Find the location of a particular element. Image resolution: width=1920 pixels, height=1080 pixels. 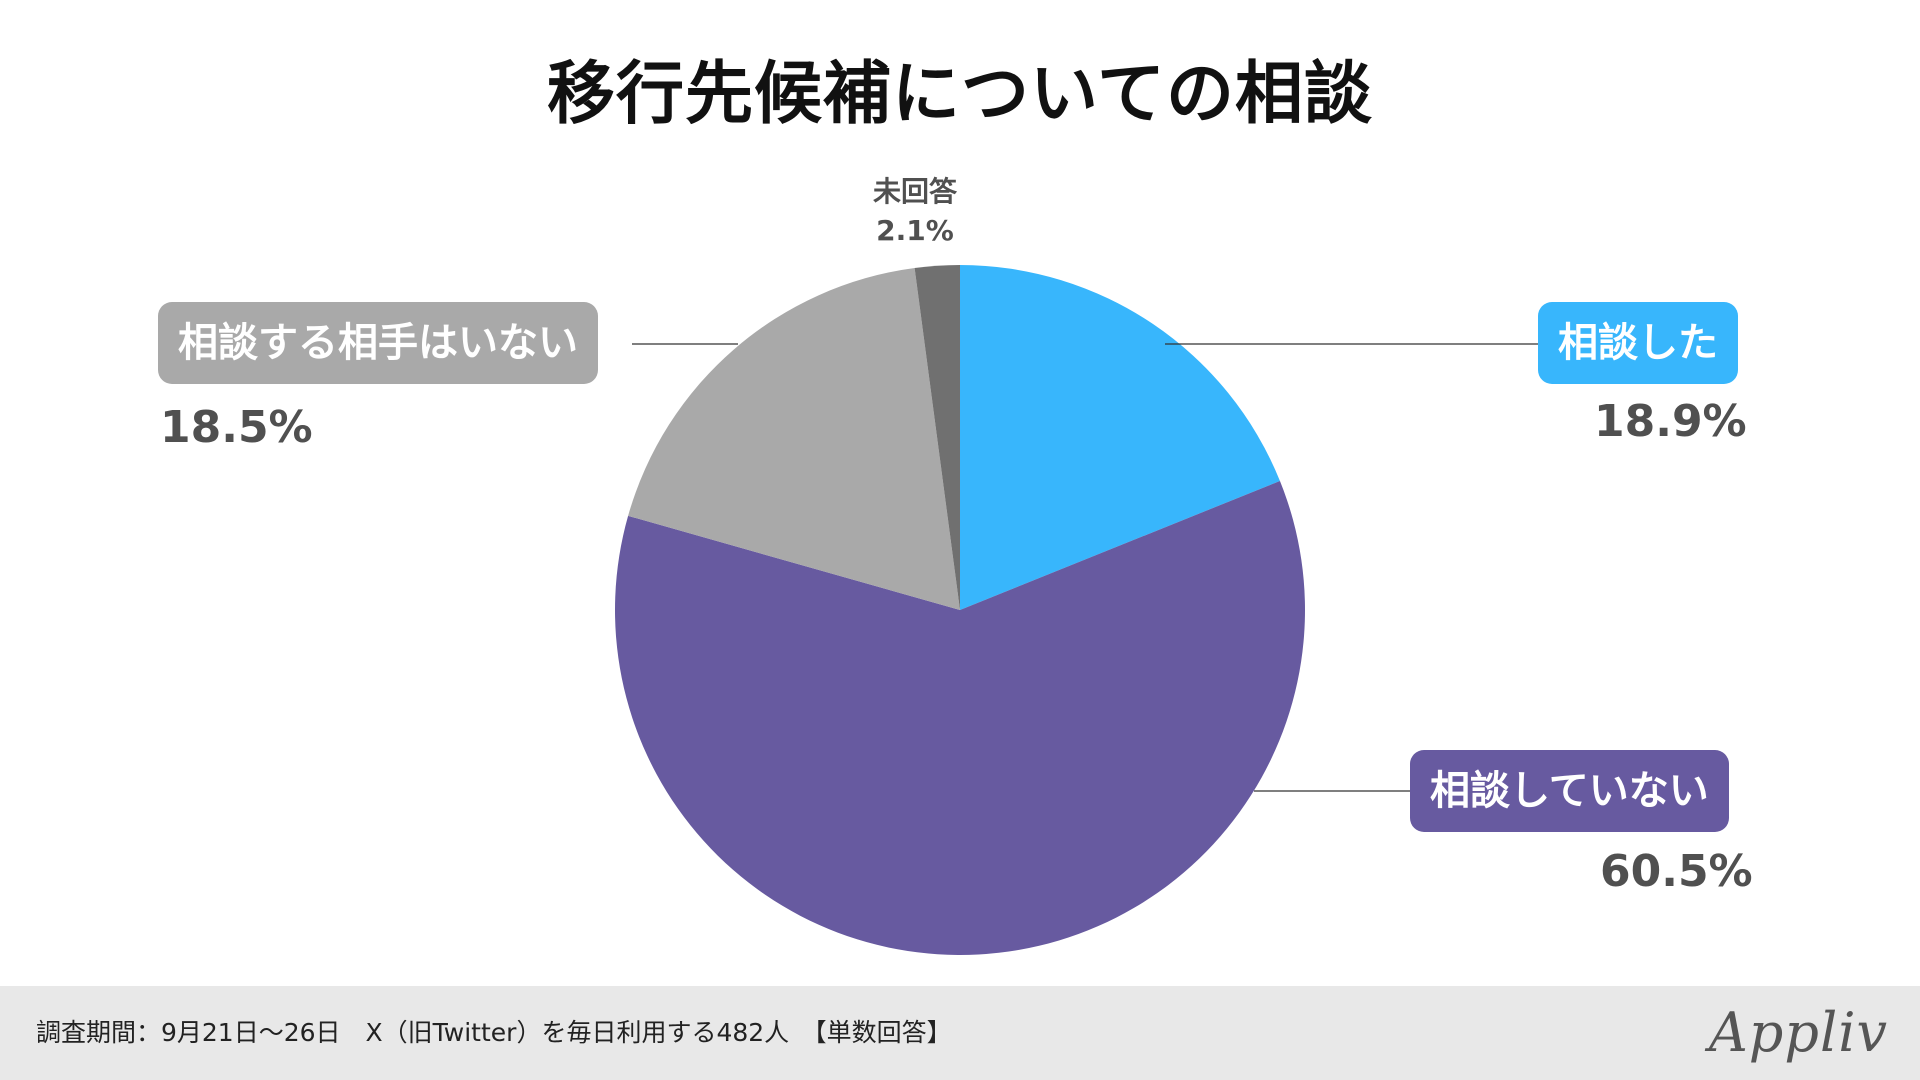

slice-label-not-consulted: 相談していない is located at coordinates (1569, 791).